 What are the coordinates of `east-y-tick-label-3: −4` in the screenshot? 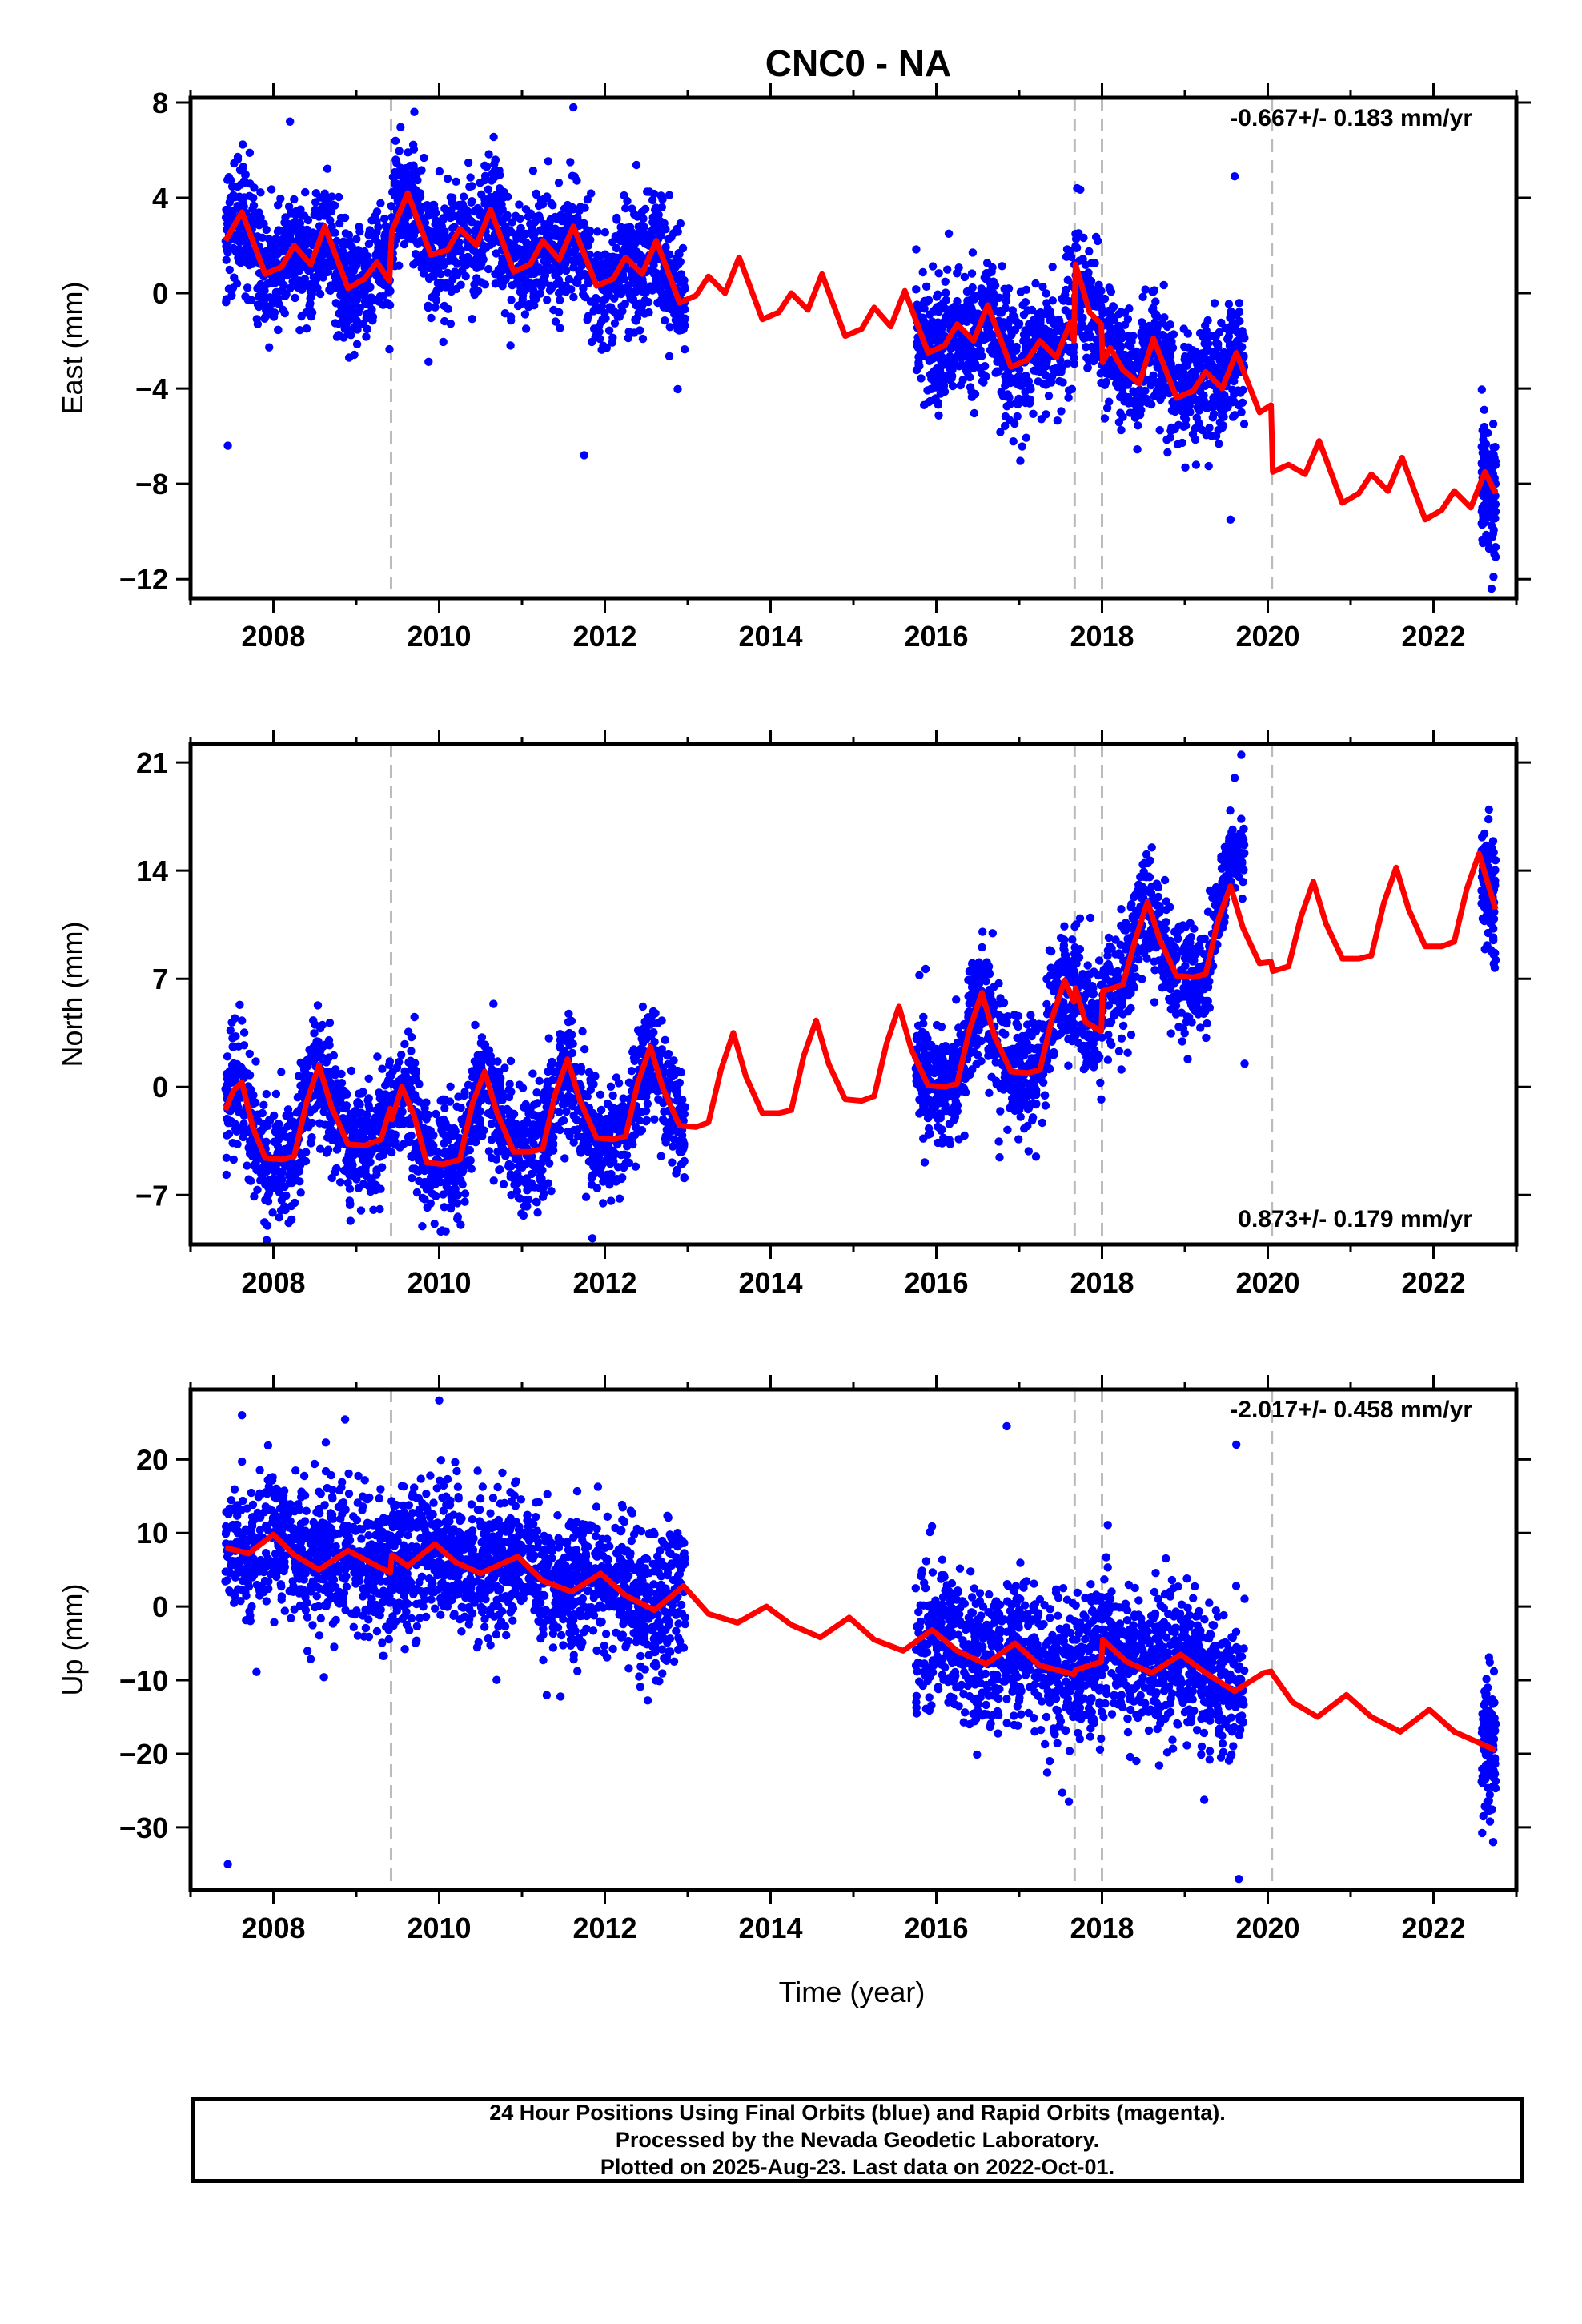 It's located at (151, 388).